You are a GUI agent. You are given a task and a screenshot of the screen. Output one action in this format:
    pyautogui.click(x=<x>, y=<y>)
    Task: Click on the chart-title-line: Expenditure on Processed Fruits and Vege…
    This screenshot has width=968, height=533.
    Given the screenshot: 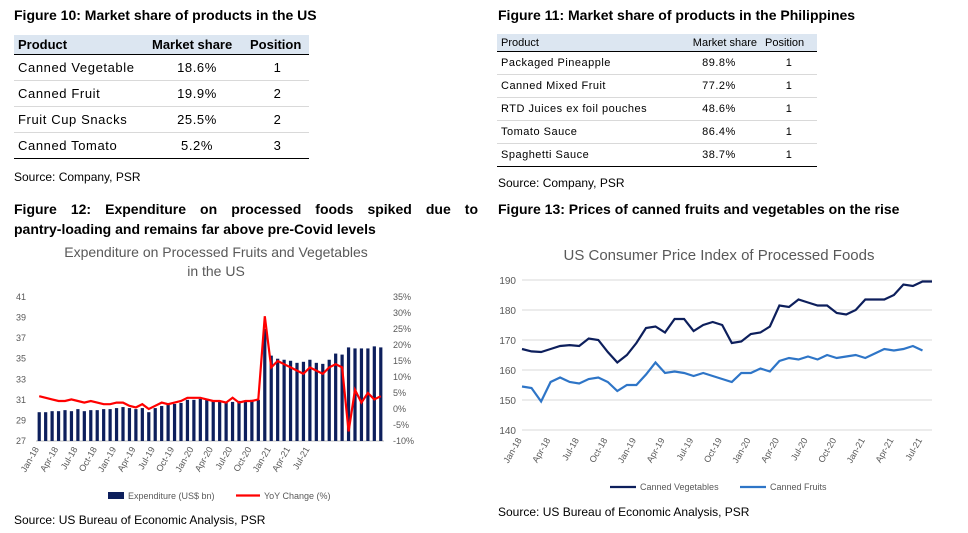 What is the action you would take?
    pyautogui.click(x=216, y=252)
    